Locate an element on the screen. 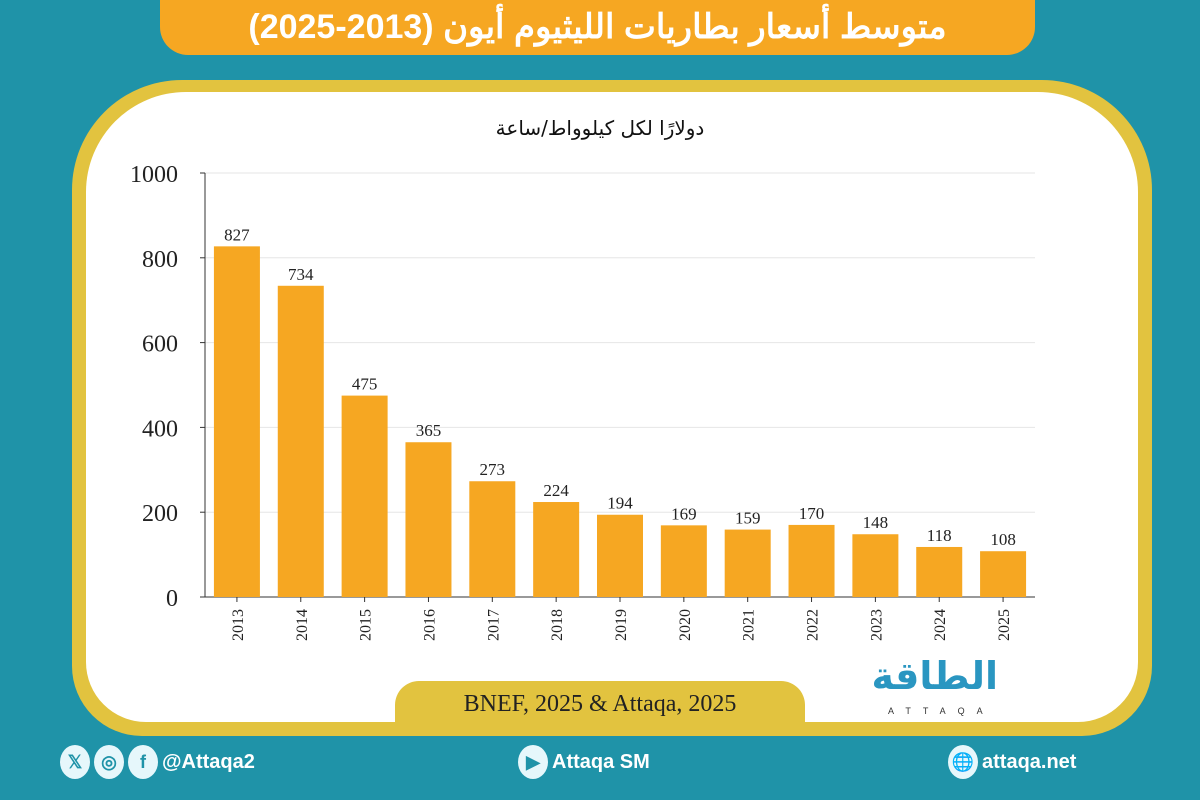 This screenshot has height=800, width=1200. y-tick-label: 1000 is located at coordinates (154, 175).